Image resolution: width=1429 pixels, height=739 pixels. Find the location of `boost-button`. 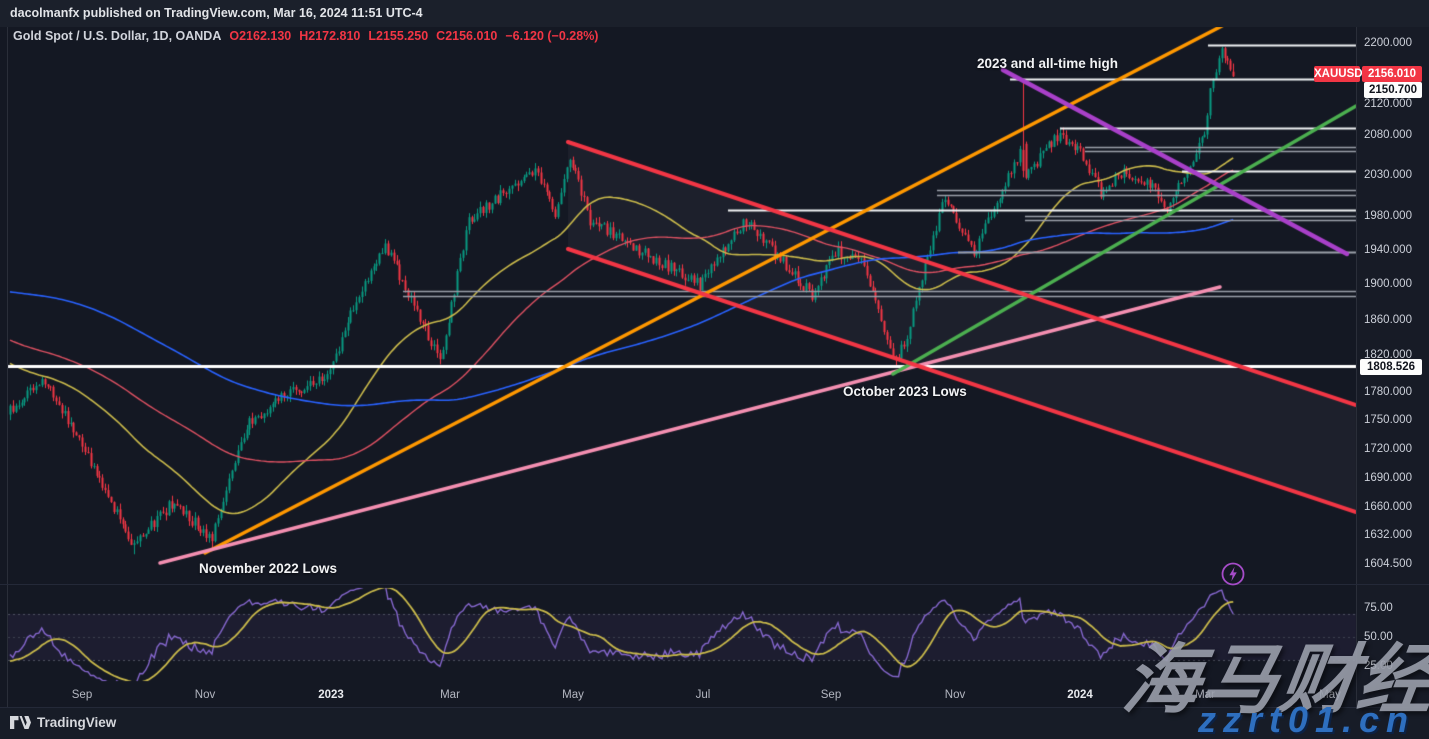

boost-button is located at coordinates (1233, 574).